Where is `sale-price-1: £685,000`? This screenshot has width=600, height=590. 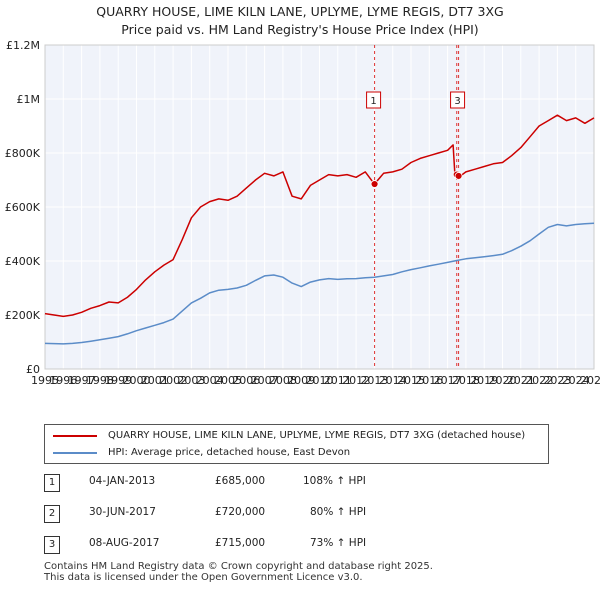
sale-price-1: £685,000 is located at coordinates (240, 481).